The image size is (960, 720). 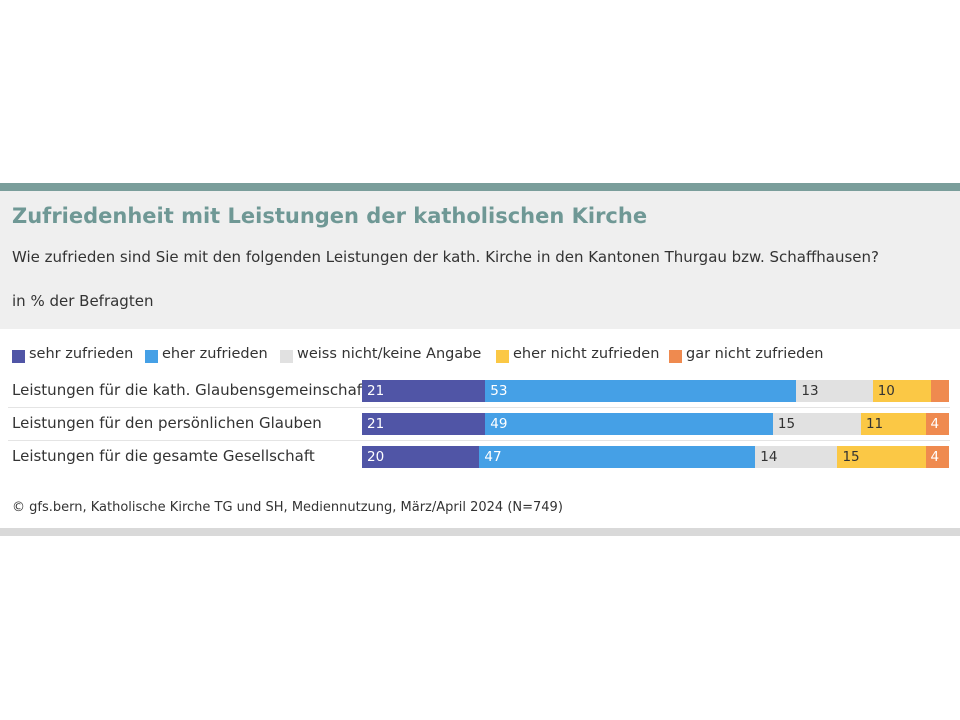 What do you see at coordinates (167, 423) in the screenshot?
I see `category-label: Leistungen für den persönlichen Glauben` at bounding box center [167, 423].